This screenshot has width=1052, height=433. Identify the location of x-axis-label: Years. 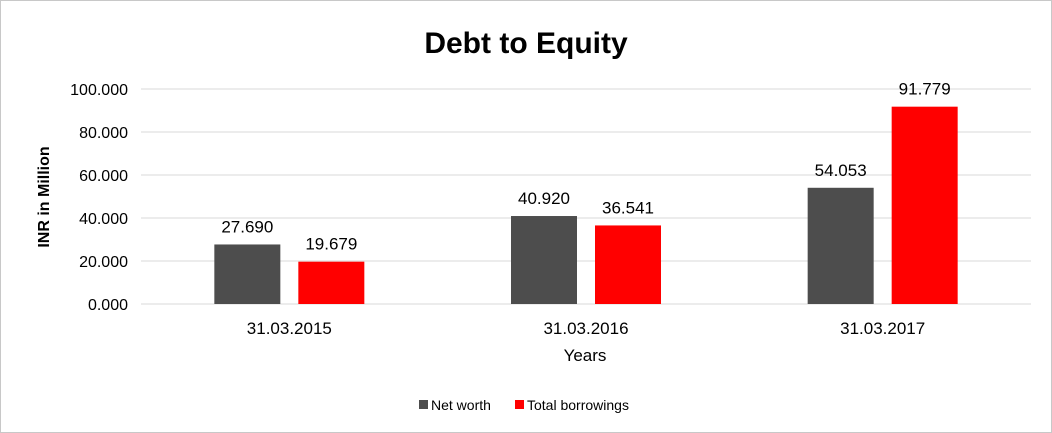
(585, 355).